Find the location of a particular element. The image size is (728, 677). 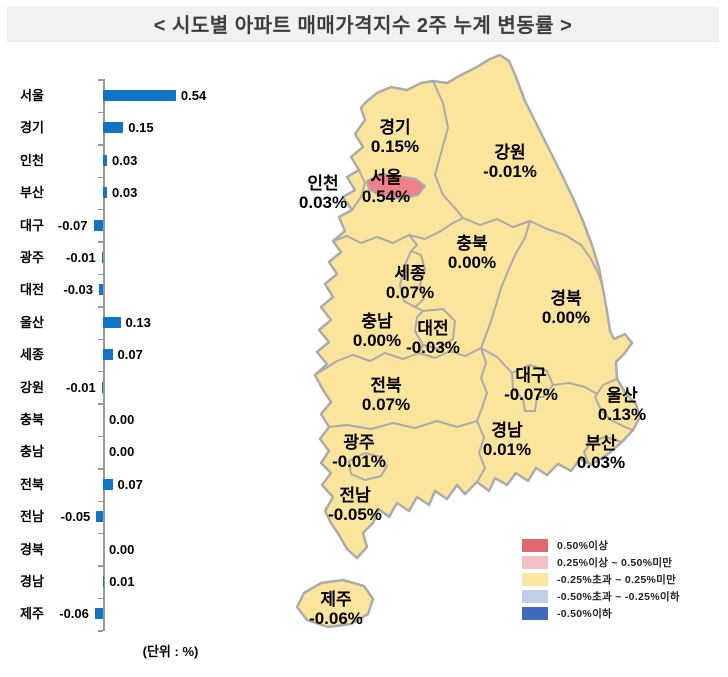

map-region-name: 울산 is located at coordinates (622, 395).